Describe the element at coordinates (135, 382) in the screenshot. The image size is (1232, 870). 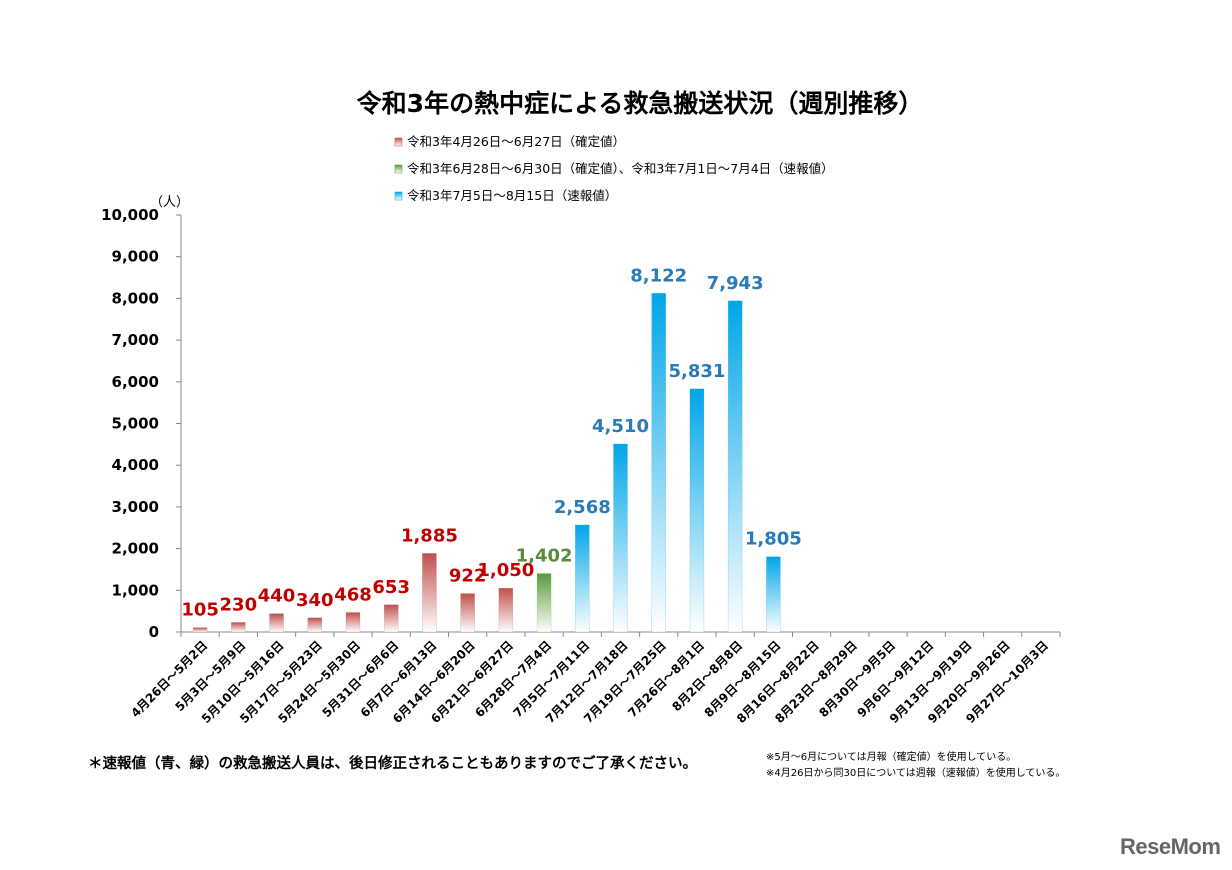
I see `y-tick-label: 6,000` at that location.